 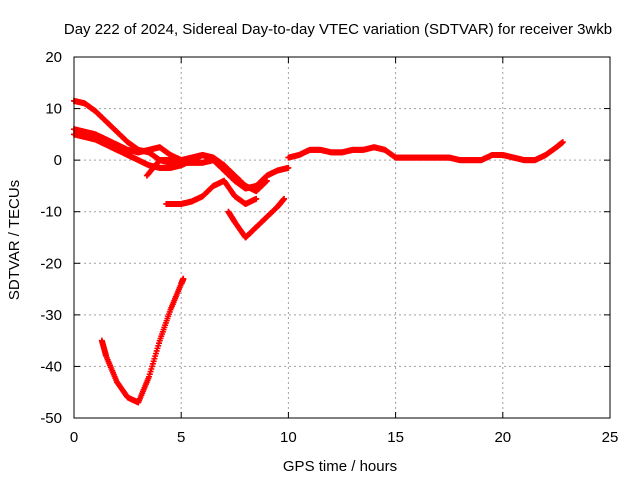 What do you see at coordinates (395, 437) in the screenshot?
I see `x-tick-label: 15` at bounding box center [395, 437].